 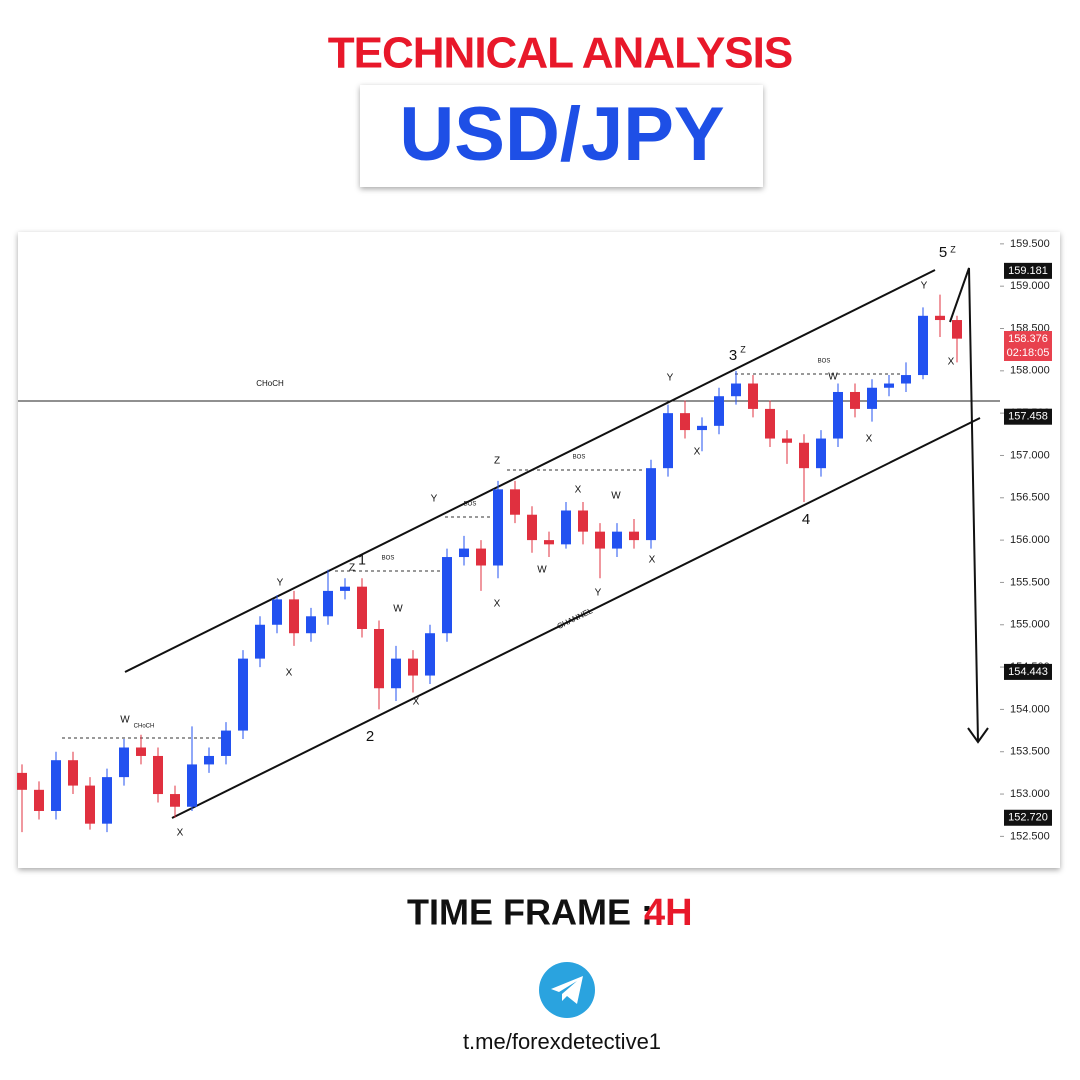 I want to click on price-label: 152.720, so click(x=1028, y=818).